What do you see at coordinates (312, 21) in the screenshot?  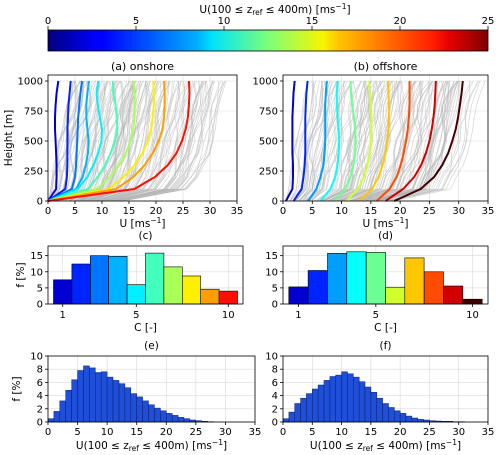 I see `colorbar-tick-label: 15` at bounding box center [312, 21].